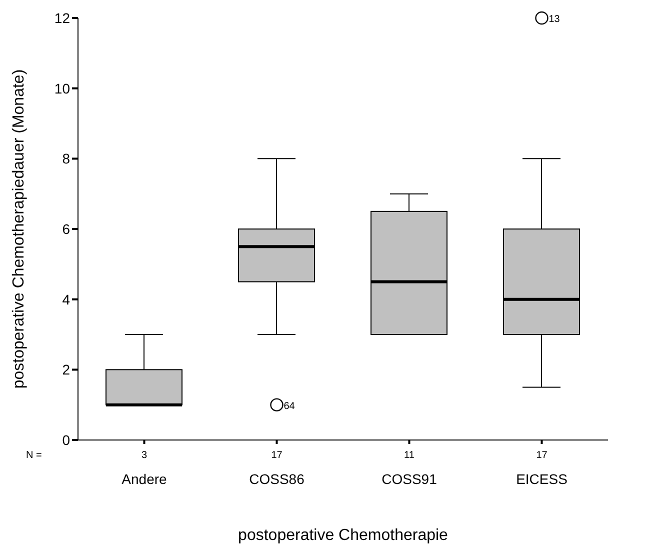 The width and height of the screenshot is (655, 550). What do you see at coordinates (66, 158) in the screenshot?
I see `y-tick-label: 8` at bounding box center [66, 158].